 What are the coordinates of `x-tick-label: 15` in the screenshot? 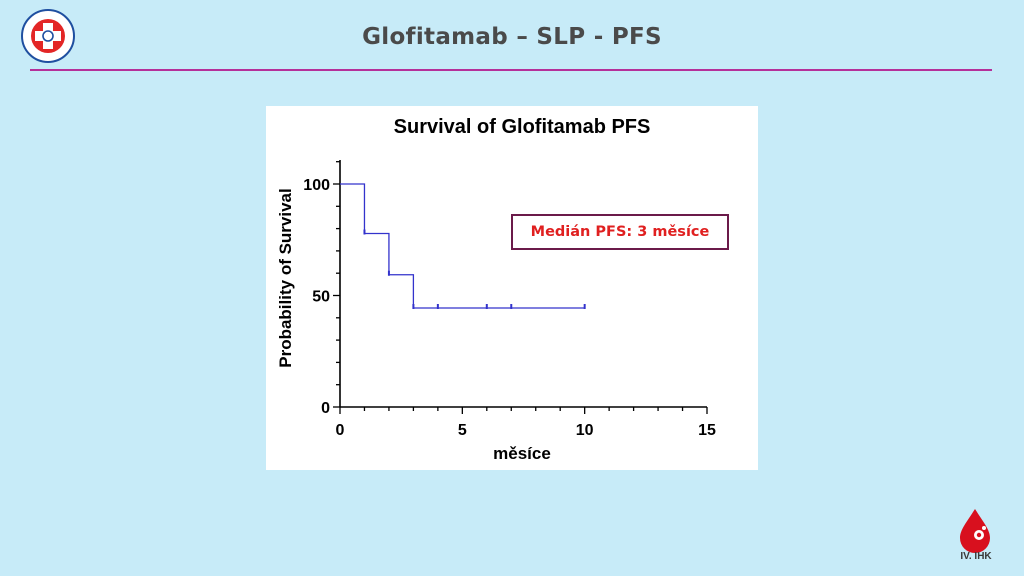 It's located at (707, 430).